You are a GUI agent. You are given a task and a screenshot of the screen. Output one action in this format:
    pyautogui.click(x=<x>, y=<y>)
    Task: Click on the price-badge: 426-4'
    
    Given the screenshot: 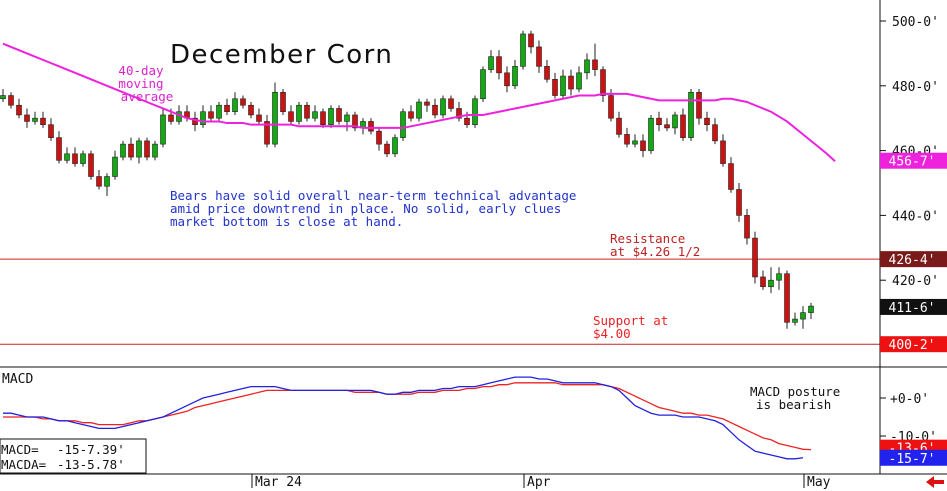 What is the action you would take?
    pyautogui.click(x=913, y=259)
    